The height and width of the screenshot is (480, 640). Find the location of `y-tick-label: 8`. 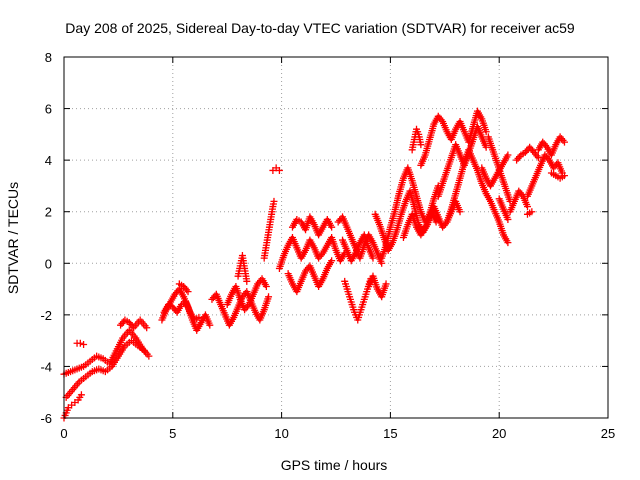

y-tick-label: 8 is located at coordinates (48, 57).